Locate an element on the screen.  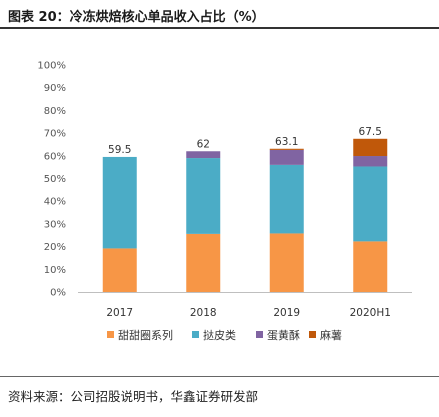
legend-item: 蛋黄酥 is located at coordinates (278, 335).